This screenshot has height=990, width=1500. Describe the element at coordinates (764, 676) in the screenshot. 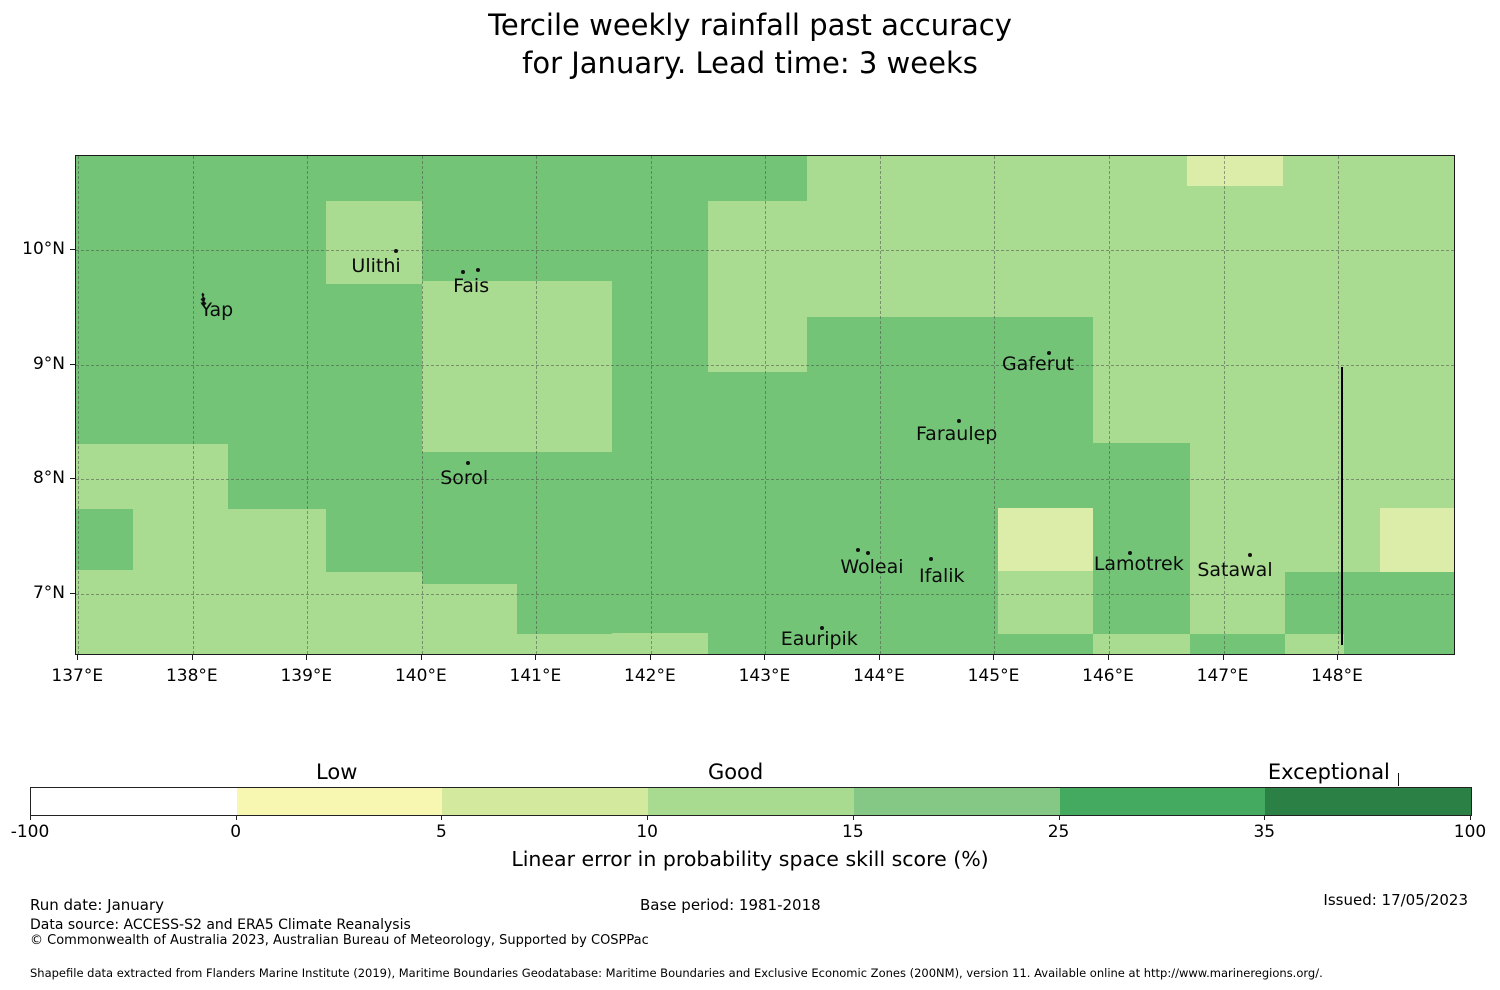

I see `x-axis-tick-label: 143°E` at that location.